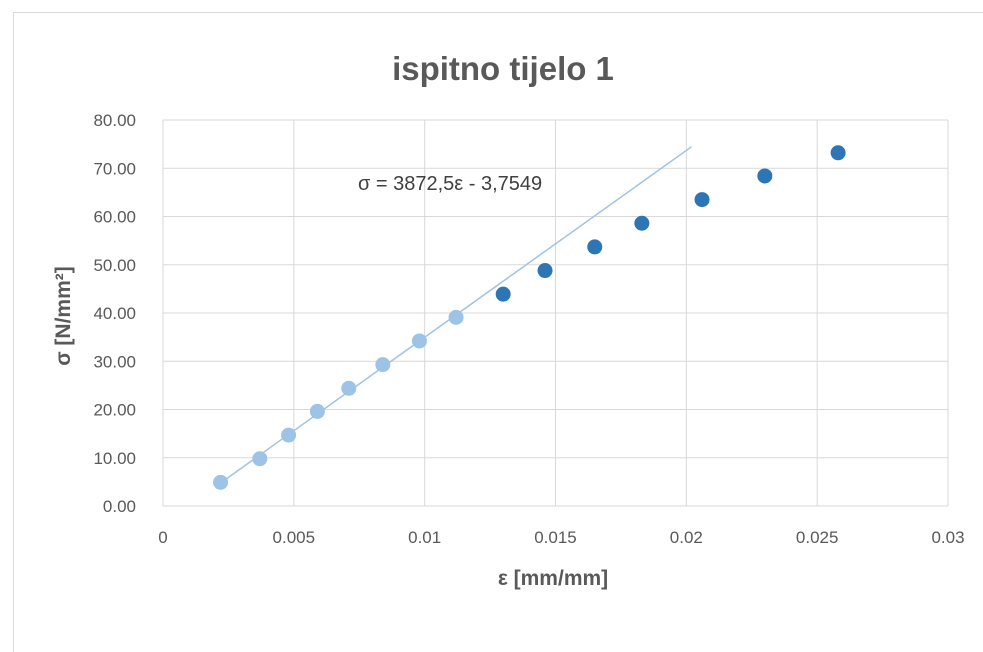 Image resolution: width=983 pixels, height=652 pixels. I want to click on trendline-equation: σ = 3872,5ε - 3,7549, so click(450, 184).